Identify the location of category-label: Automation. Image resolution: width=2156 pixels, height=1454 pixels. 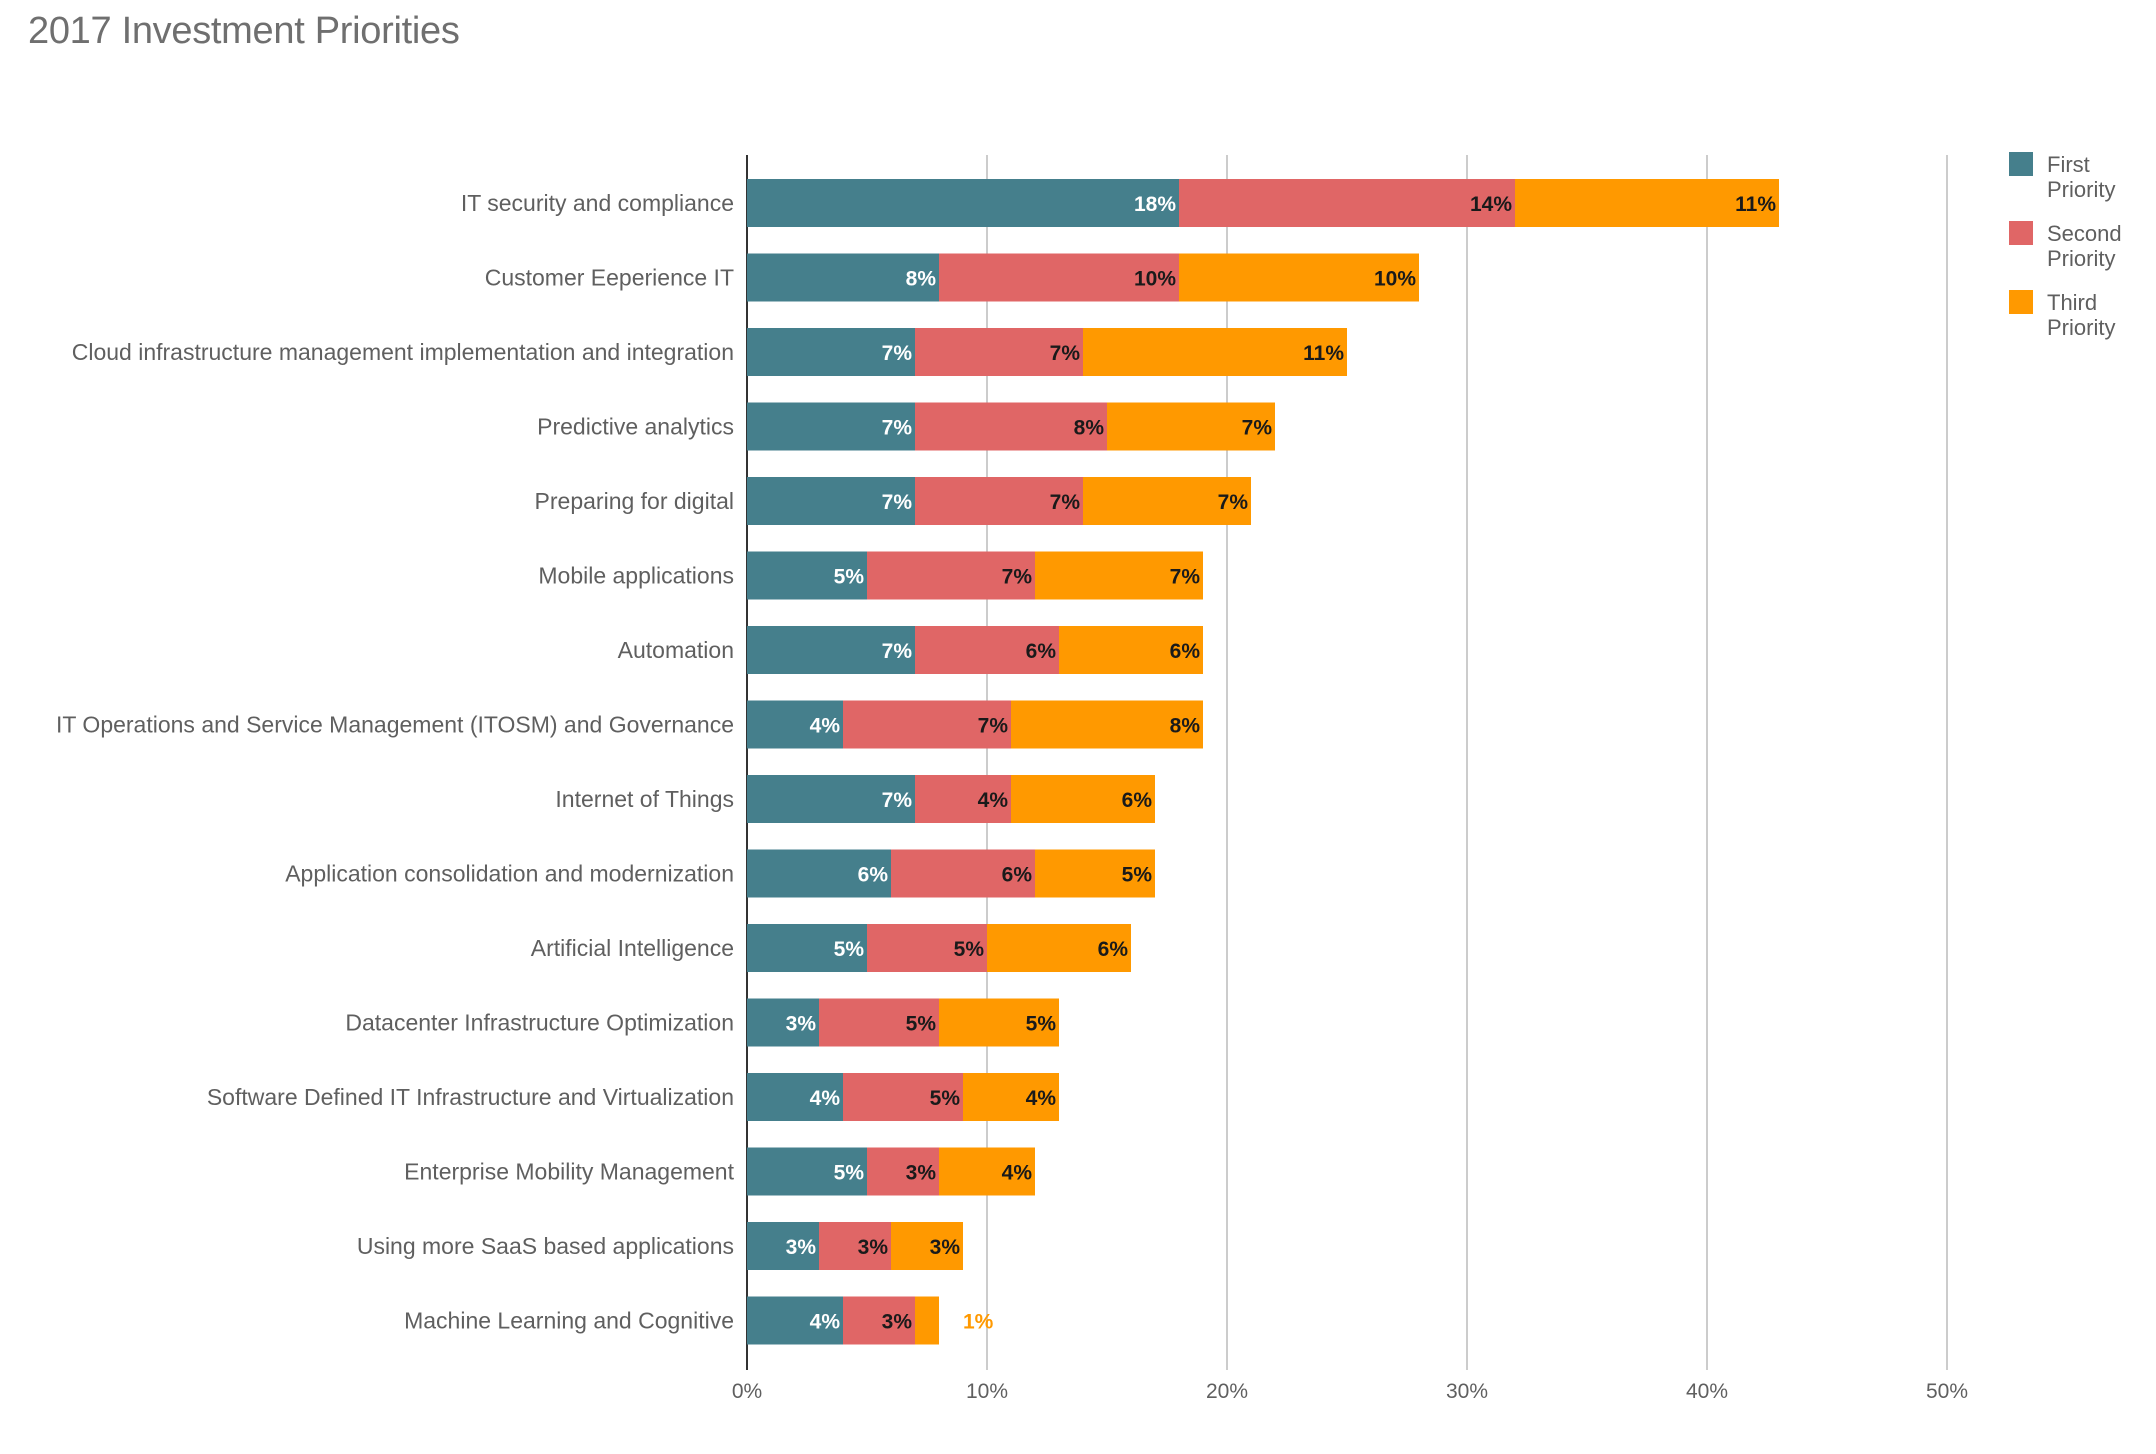
(676, 650).